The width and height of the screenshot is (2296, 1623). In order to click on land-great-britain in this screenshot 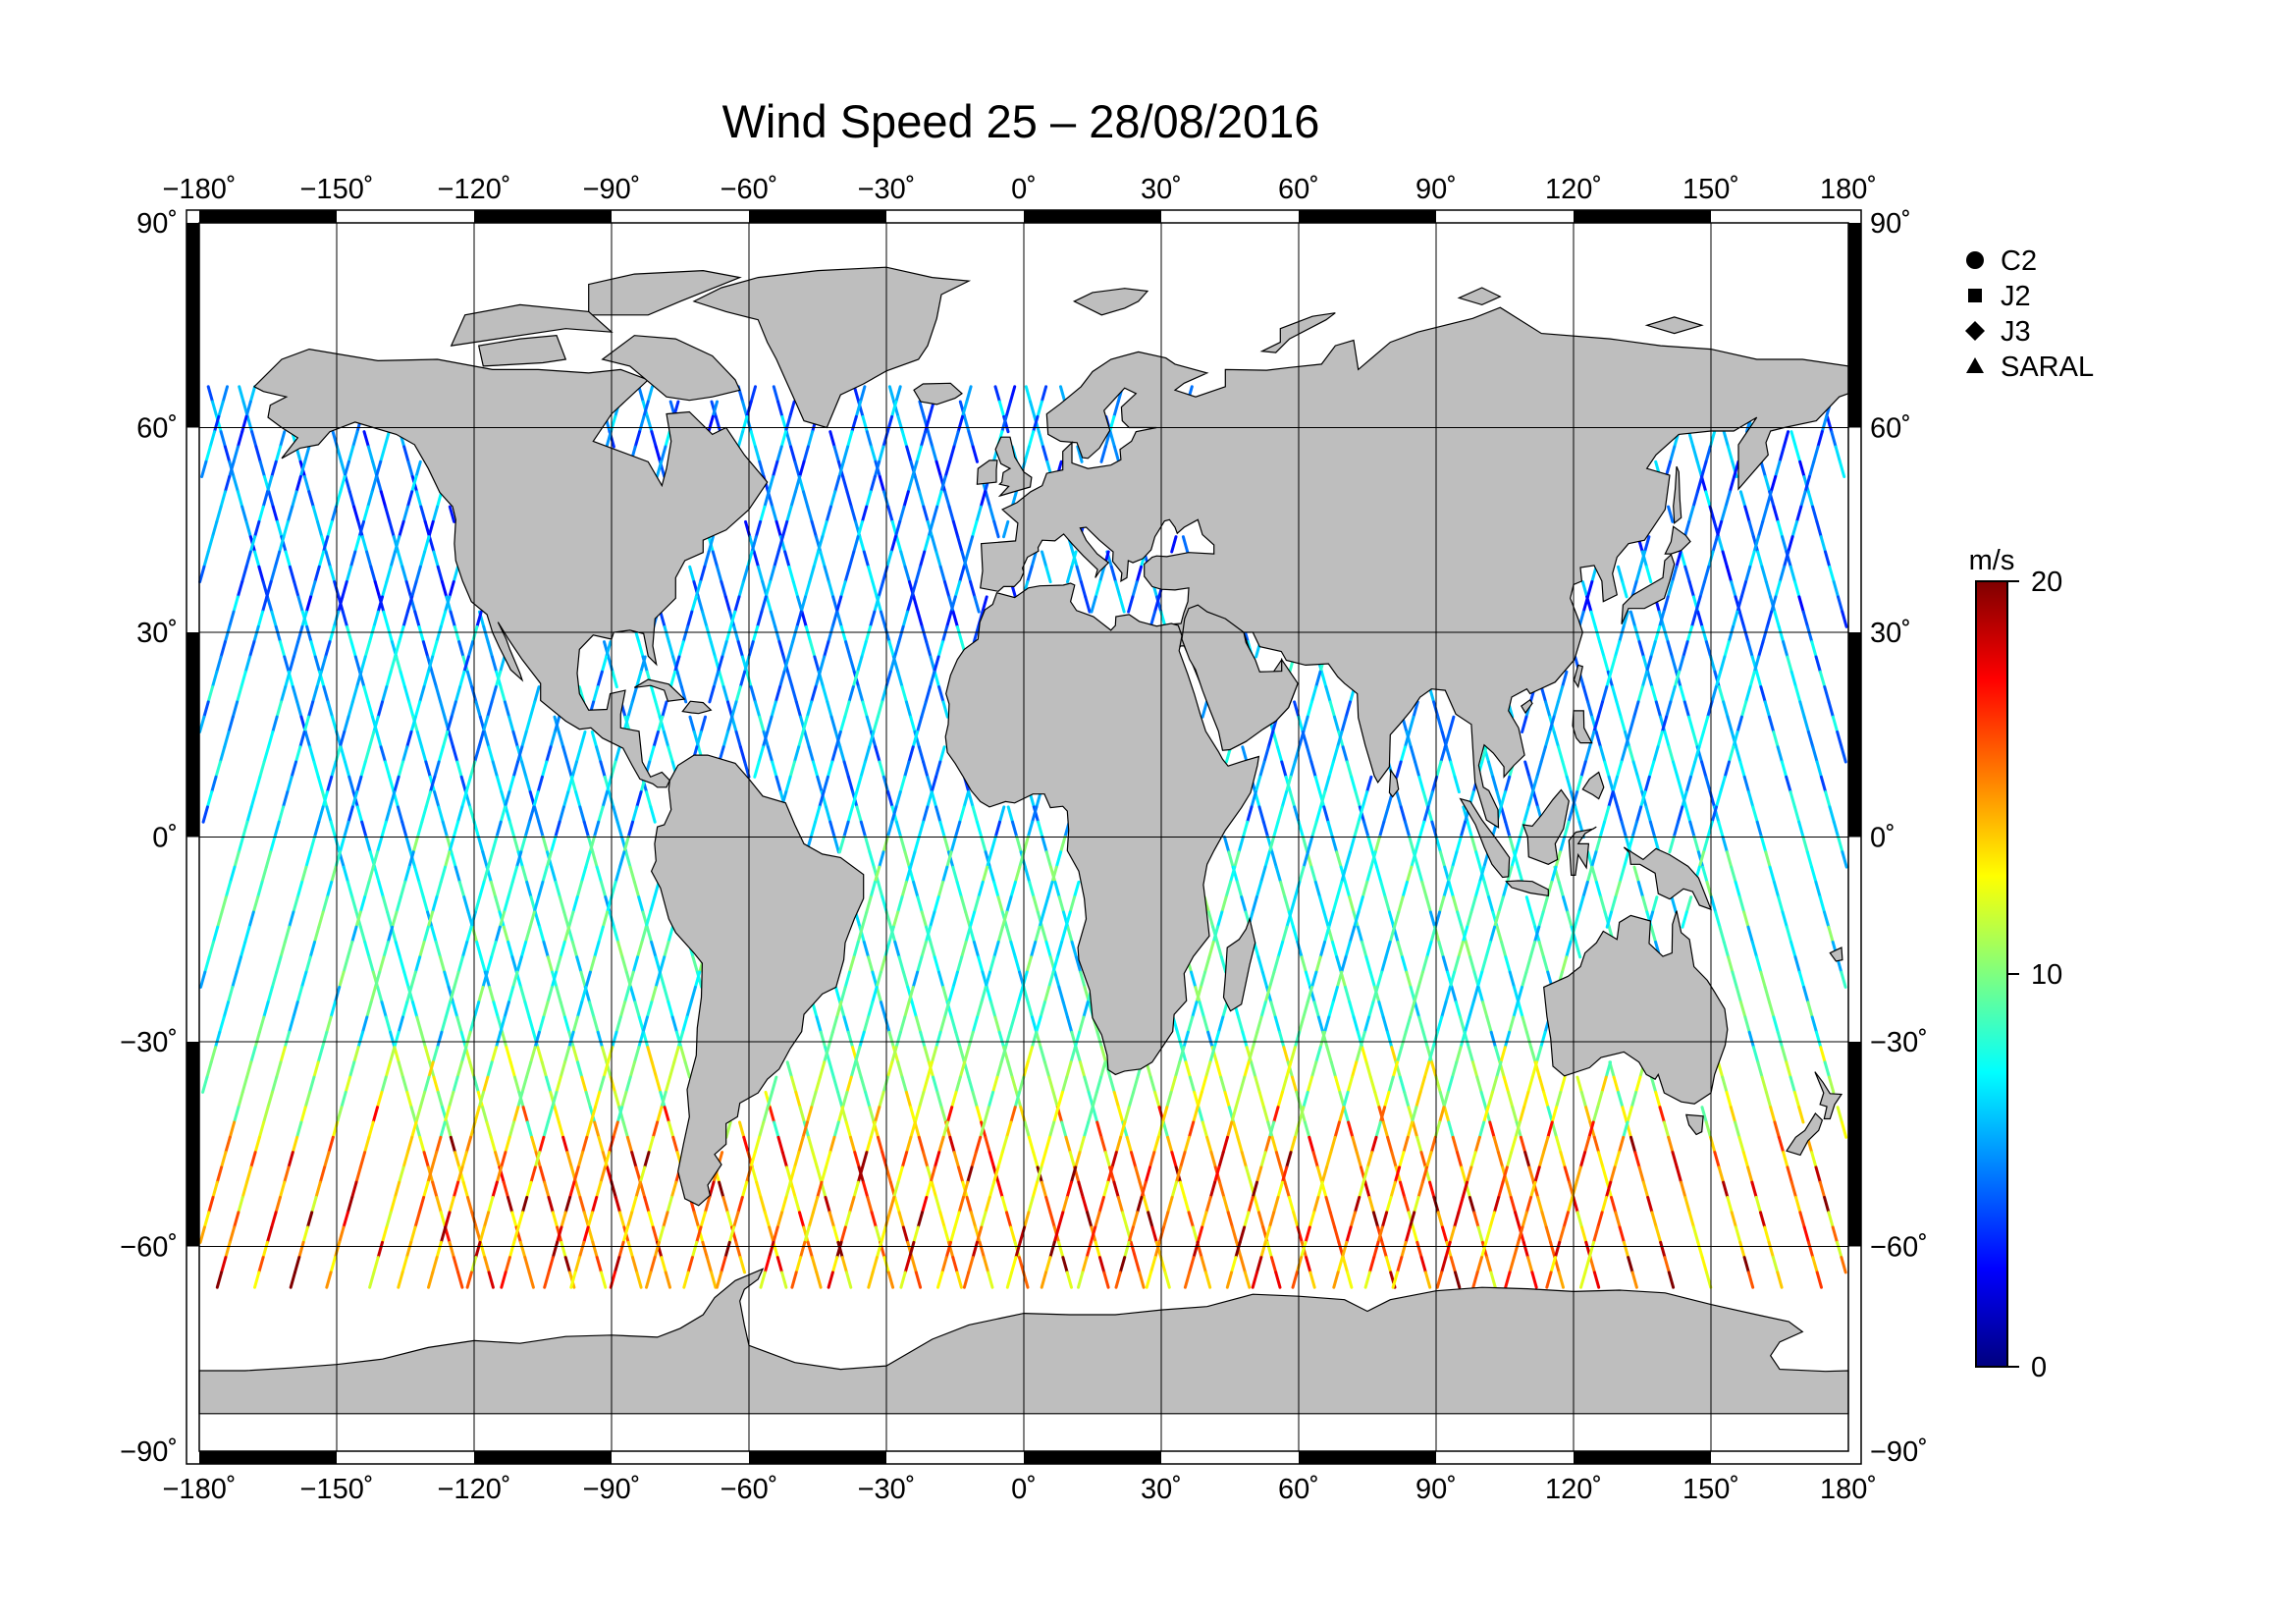, I will do `click(1013, 467)`.